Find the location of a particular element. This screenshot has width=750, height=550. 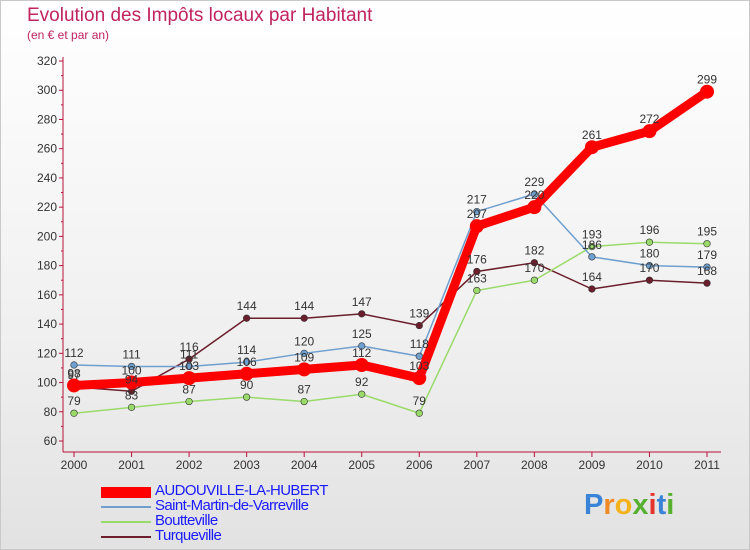

data-label-boutteville: 90 is located at coordinates (247, 385).